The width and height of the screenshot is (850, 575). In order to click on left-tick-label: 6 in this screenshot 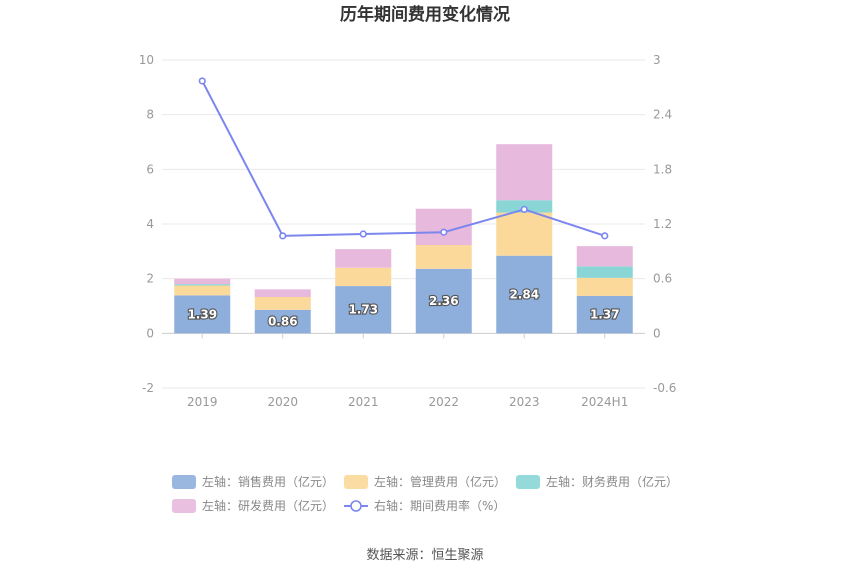, I will do `click(150, 169)`.